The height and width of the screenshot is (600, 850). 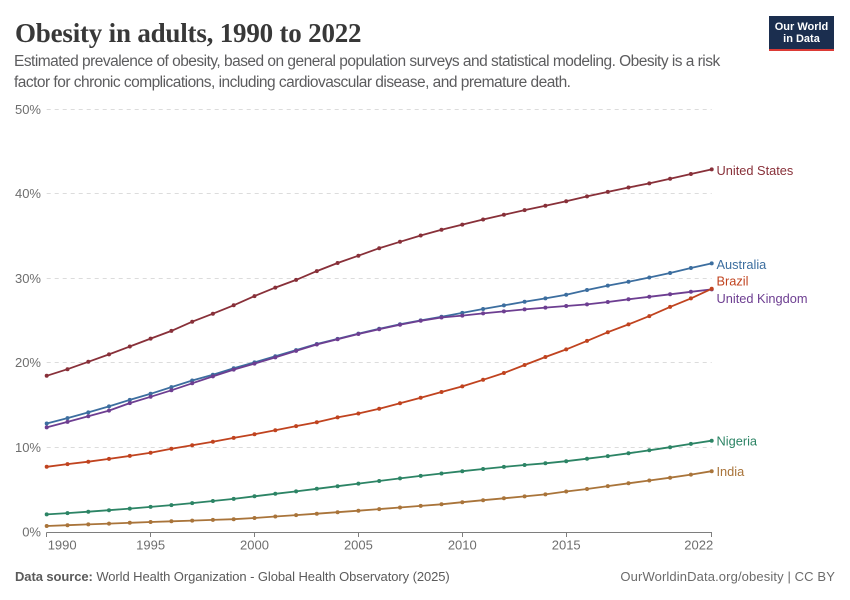 What do you see at coordinates (737, 441) in the screenshot?
I see `svg-text: Nigeria` at bounding box center [737, 441].